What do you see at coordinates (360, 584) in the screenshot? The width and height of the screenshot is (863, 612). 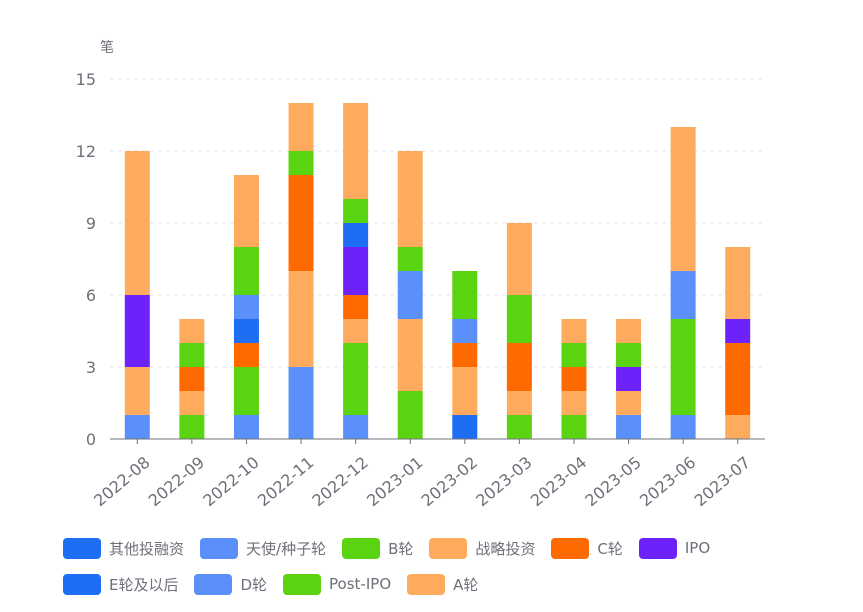 I see `legend-label: Post-IPO` at bounding box center [360, 584].